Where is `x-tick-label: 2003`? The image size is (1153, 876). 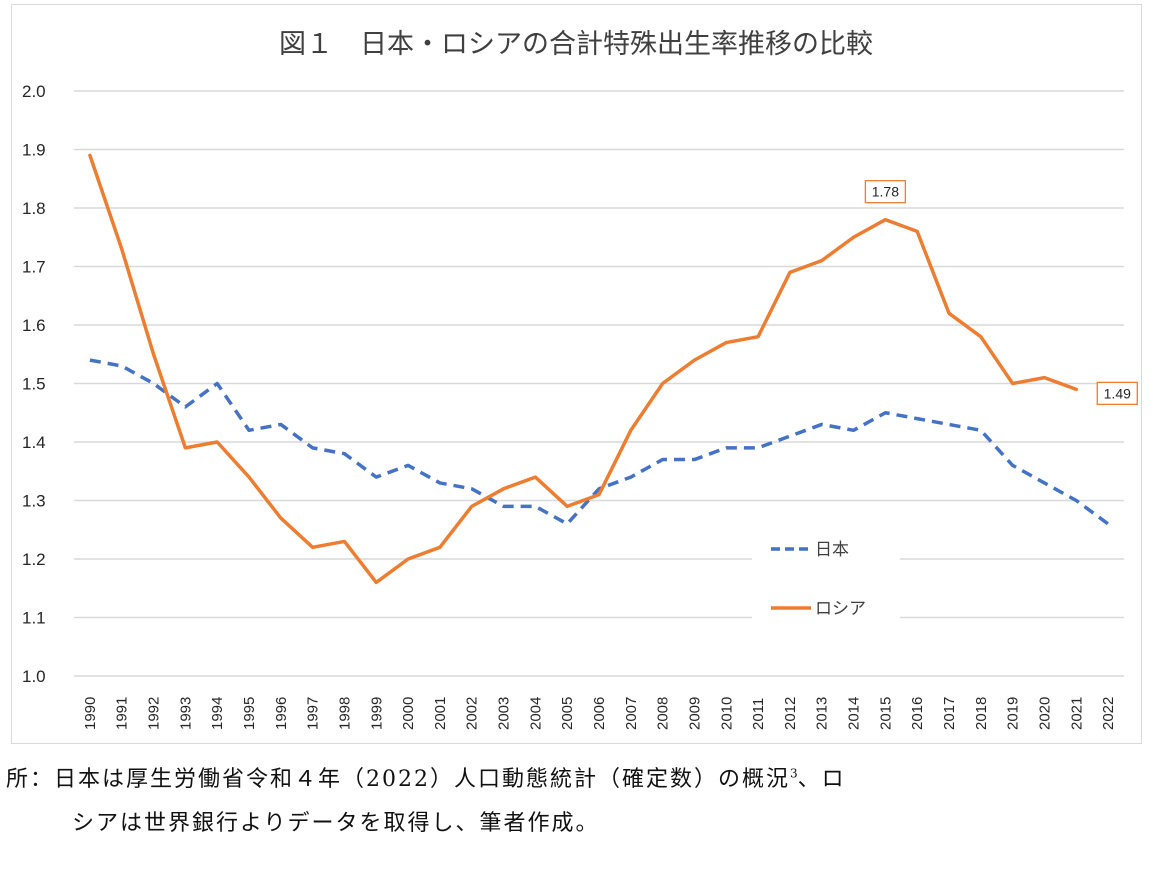 x-tick-label: 2003 is located at coordinates (504, 713).